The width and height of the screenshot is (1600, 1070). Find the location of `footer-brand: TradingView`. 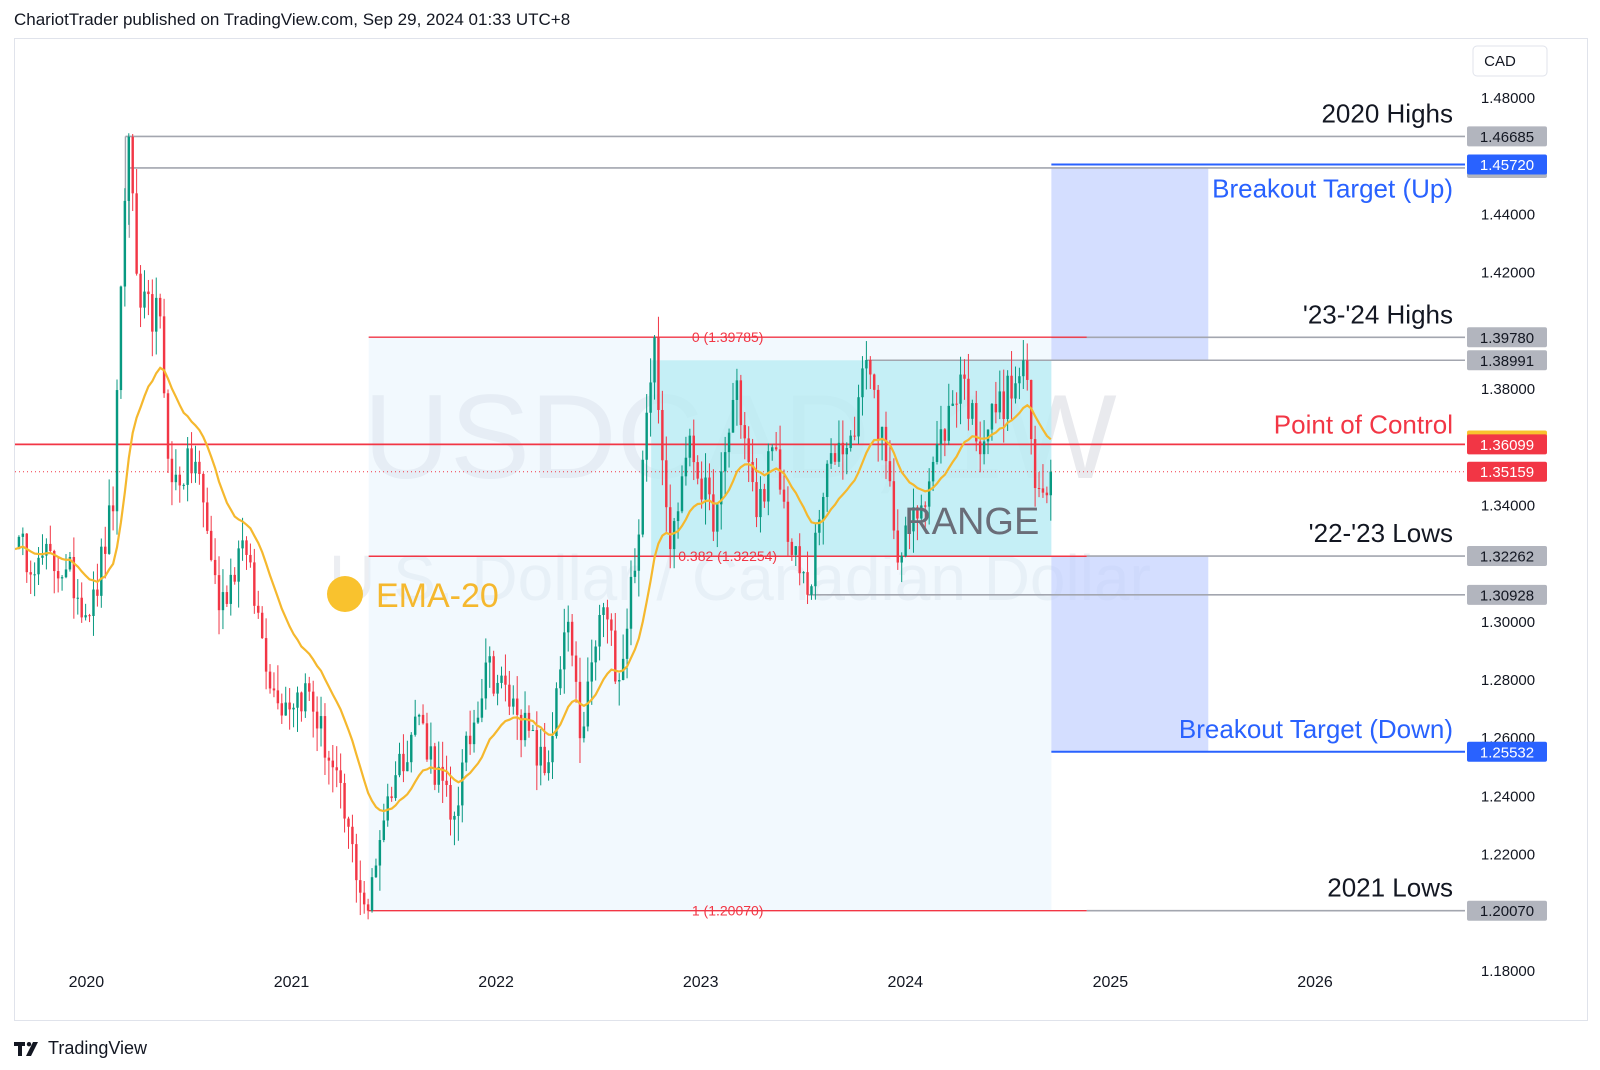

footer-brand: TradingView is located at coordinates (80, 1048).